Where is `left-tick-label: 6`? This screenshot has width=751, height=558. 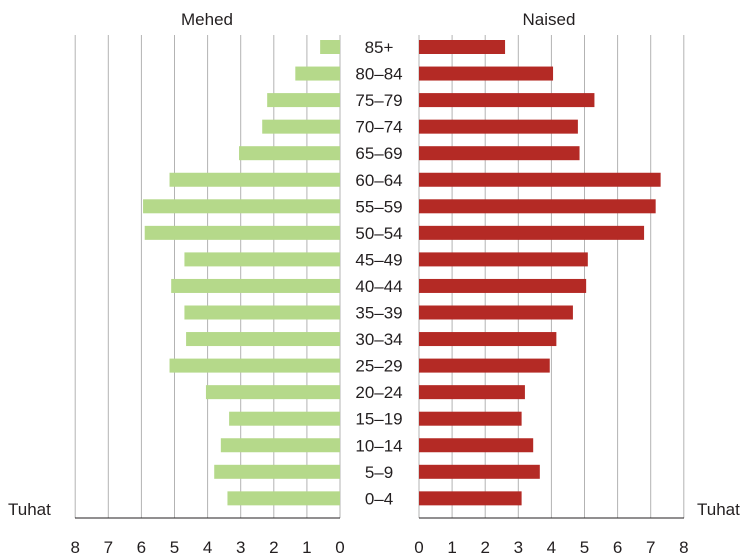 left-tick-label: 6 is located at coordinates (141, 547).